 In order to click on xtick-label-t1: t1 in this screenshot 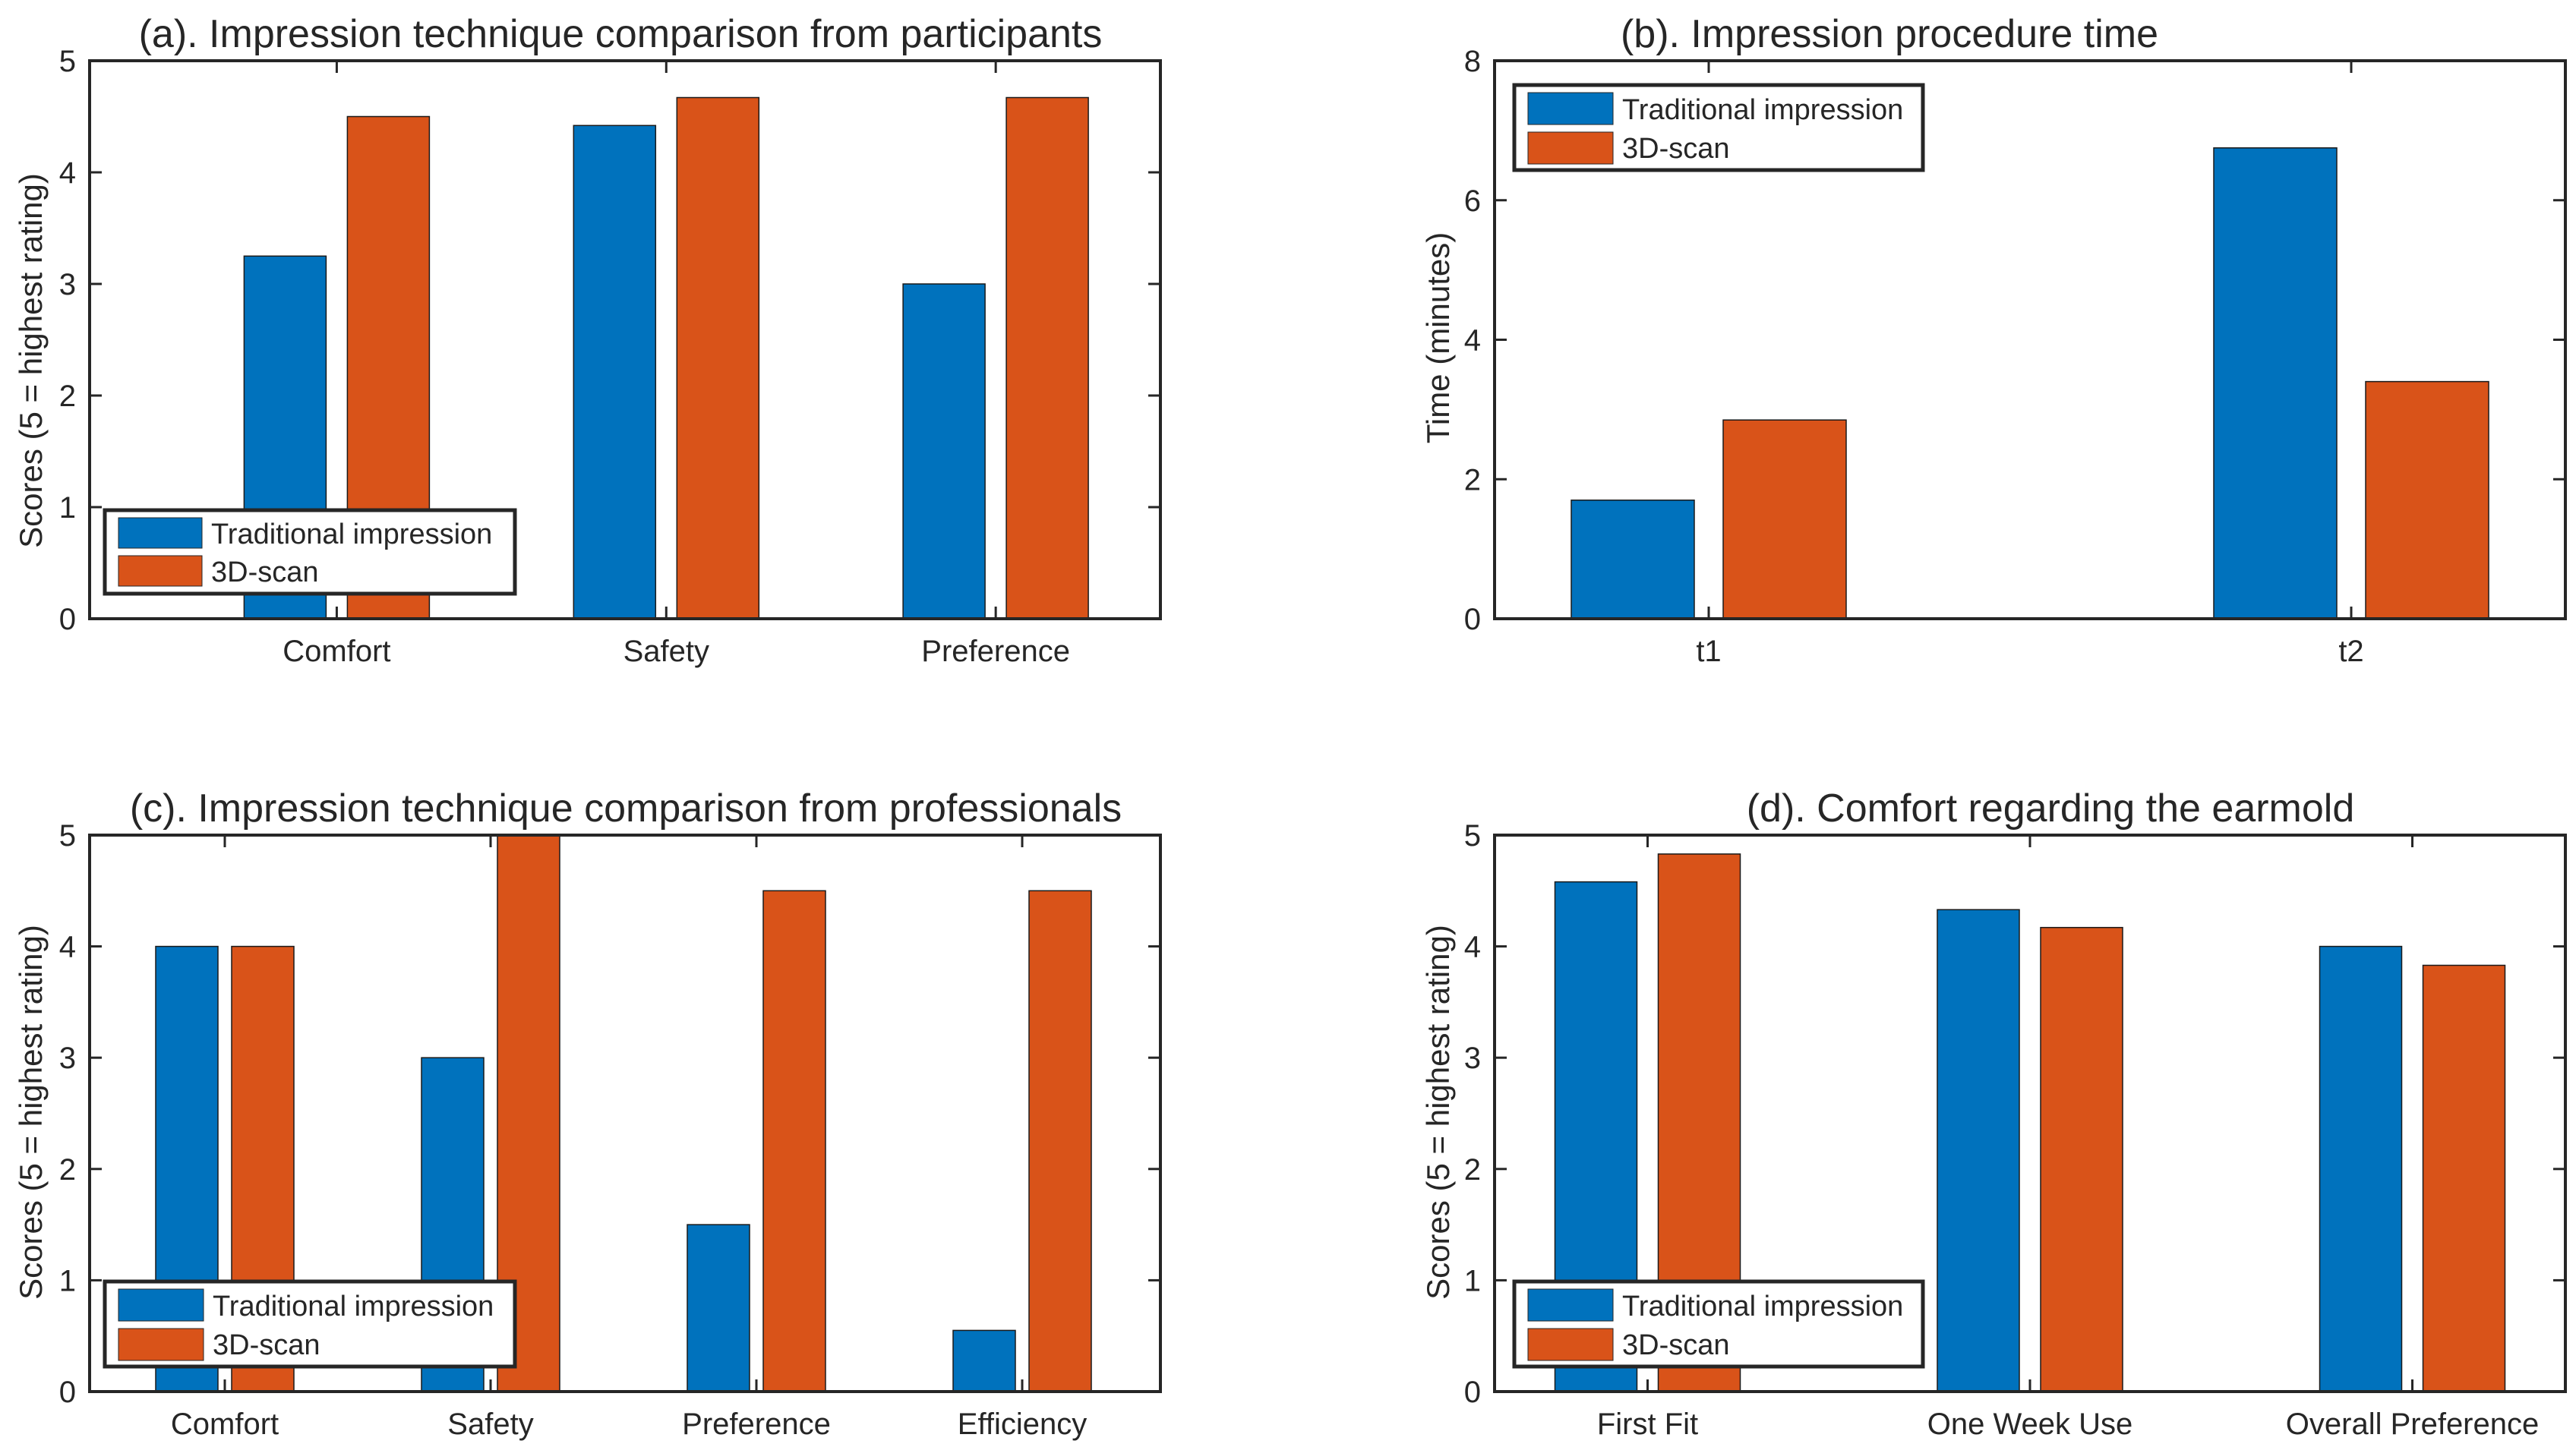, I will do `click(1708, 651)`.